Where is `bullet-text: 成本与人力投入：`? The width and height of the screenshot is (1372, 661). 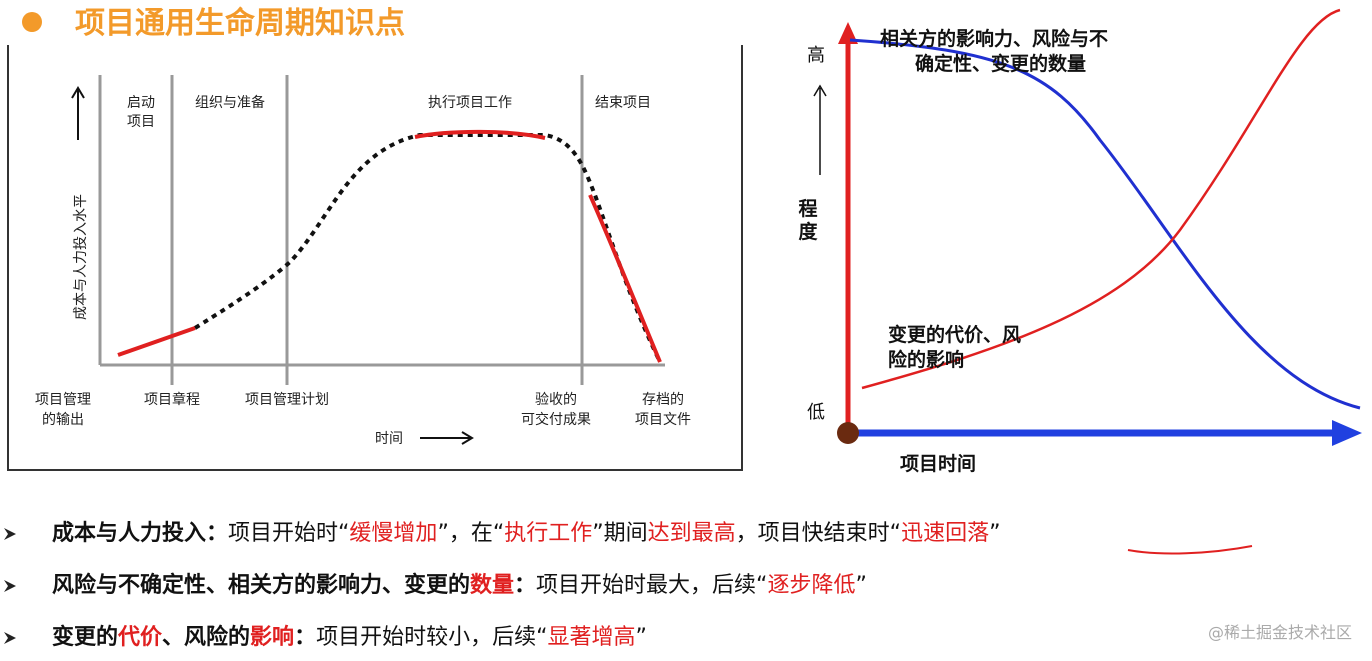 bullet-text: 成本与人力投入： is located at coordinates (140, 533).